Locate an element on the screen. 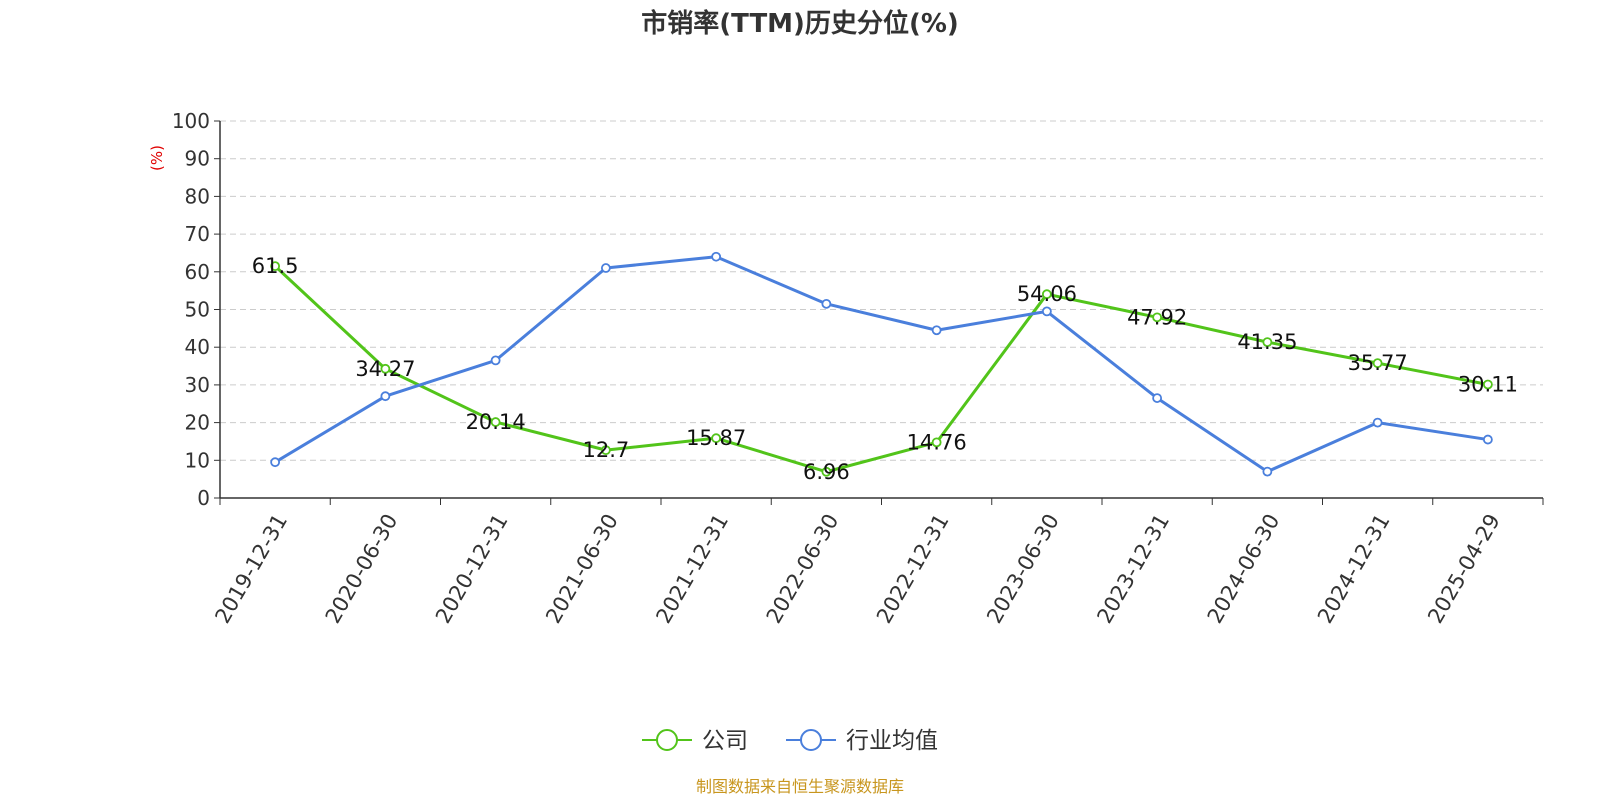 Image resolution: width=1600 pixels, height=804 pixels. y-tick-label: 100 is located at coordinates (191, 121).